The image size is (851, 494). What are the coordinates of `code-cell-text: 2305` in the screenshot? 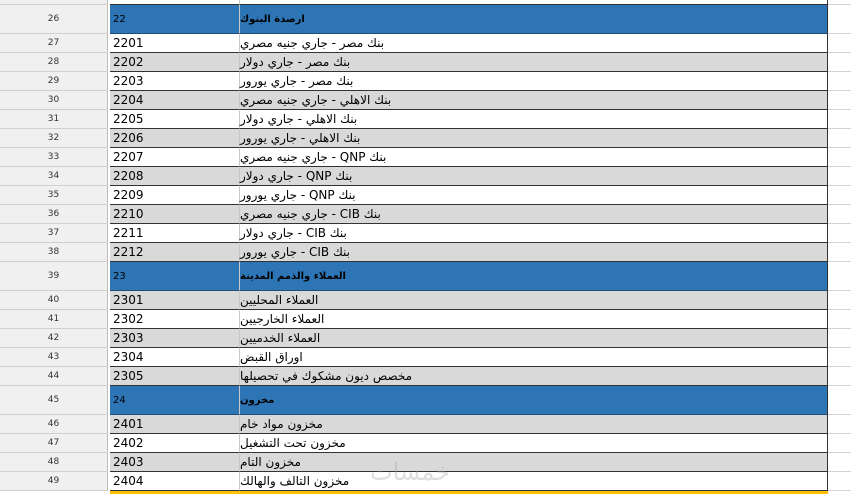 It's located at (128, 376).